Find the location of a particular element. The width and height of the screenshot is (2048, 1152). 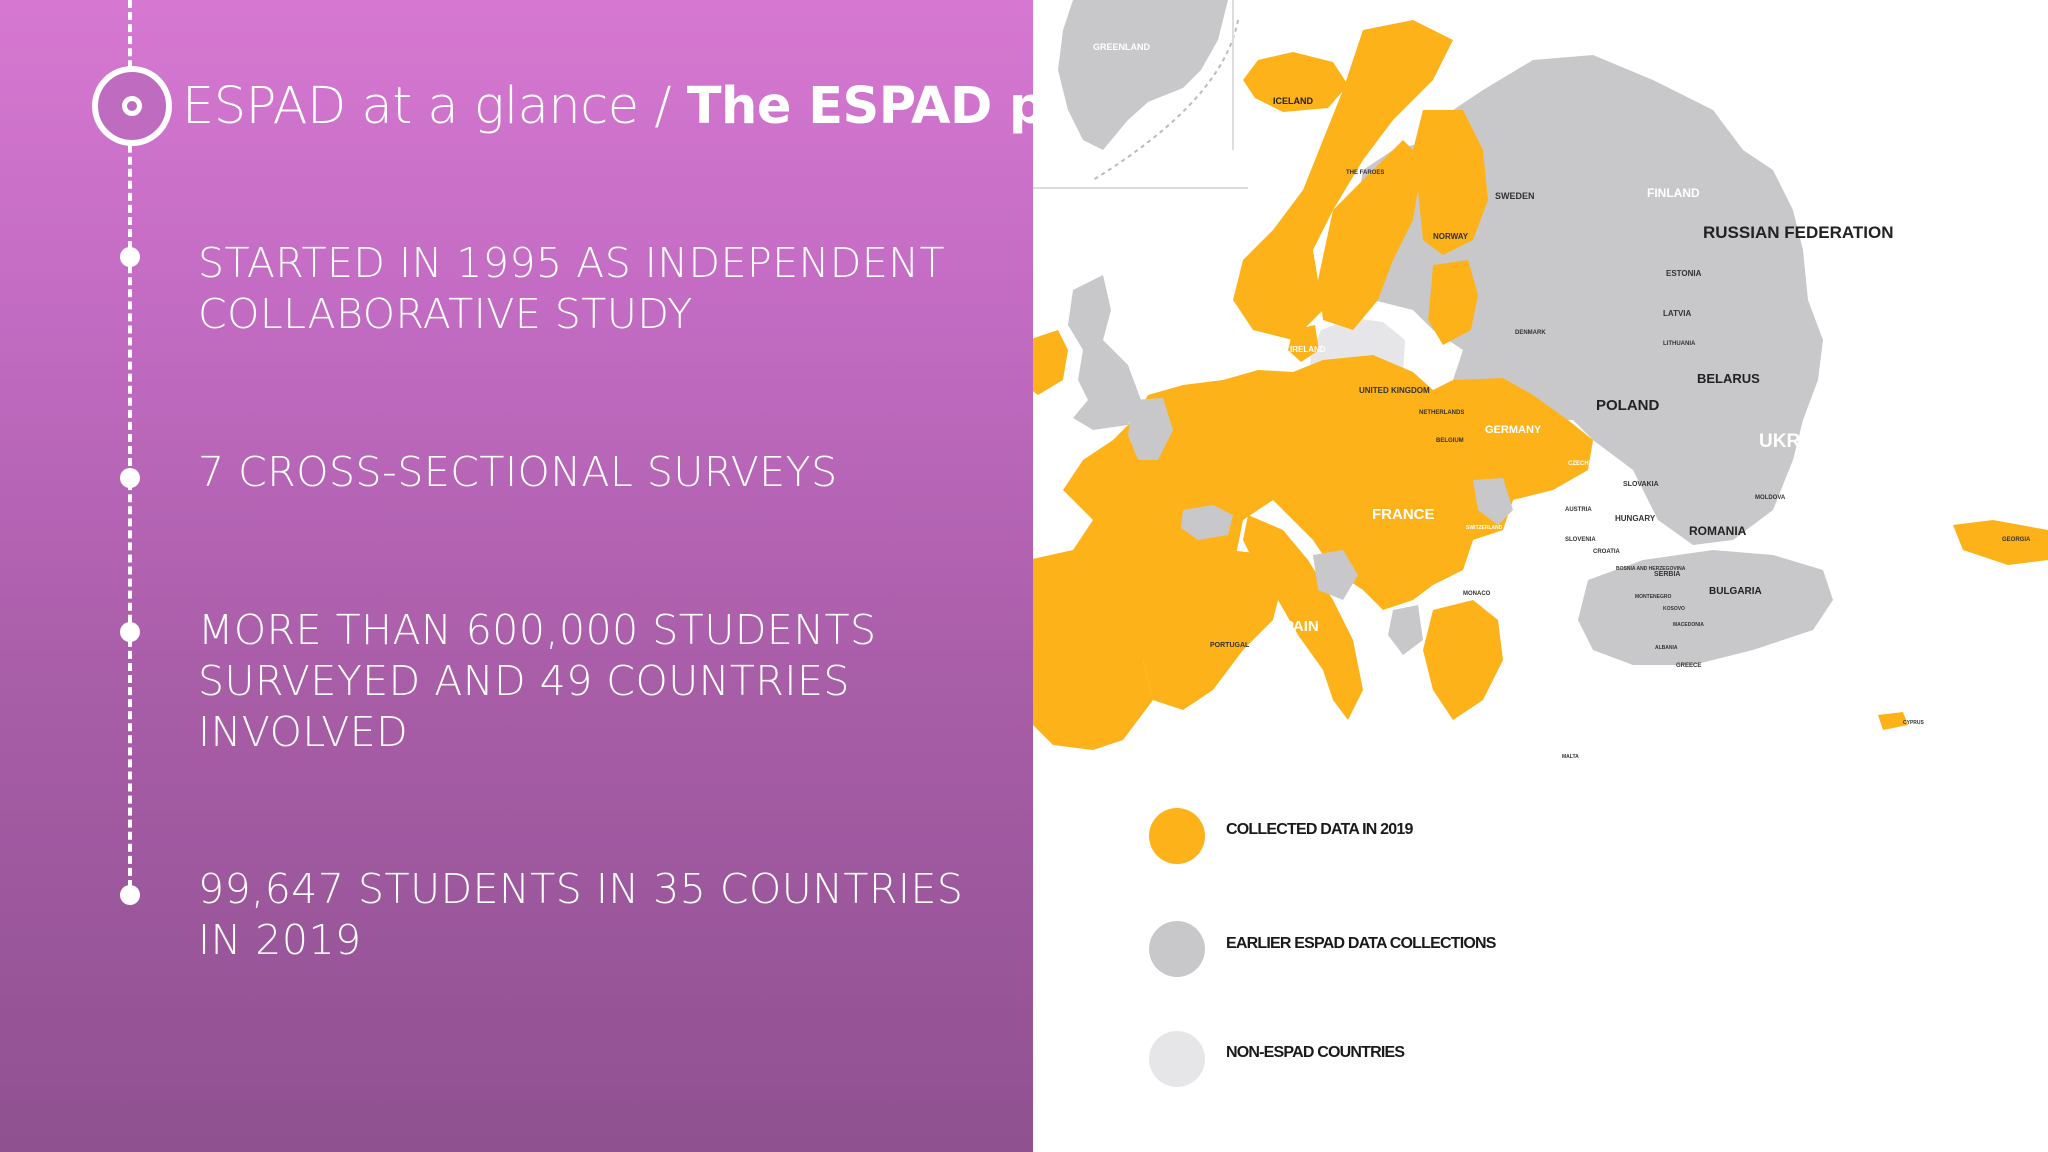

country-iceland is located at coordinates (1295, 82).